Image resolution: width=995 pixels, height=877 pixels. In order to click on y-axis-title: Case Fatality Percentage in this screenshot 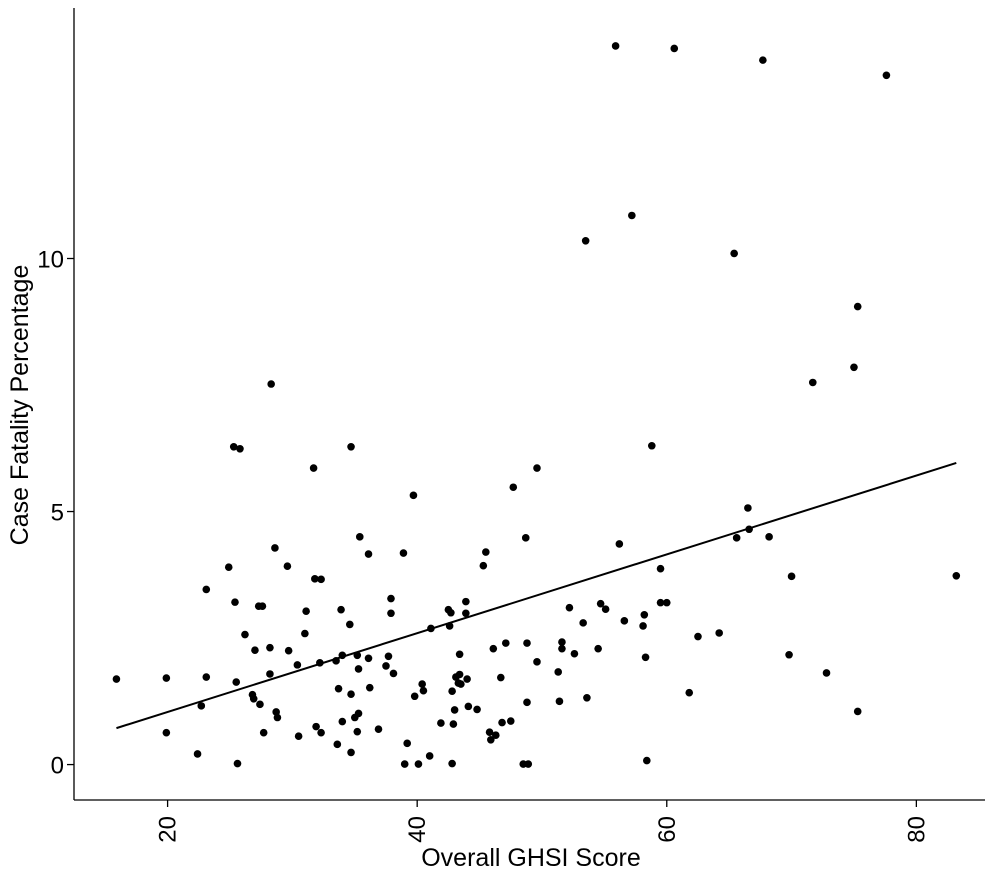, I will do `click(20, 405)`.